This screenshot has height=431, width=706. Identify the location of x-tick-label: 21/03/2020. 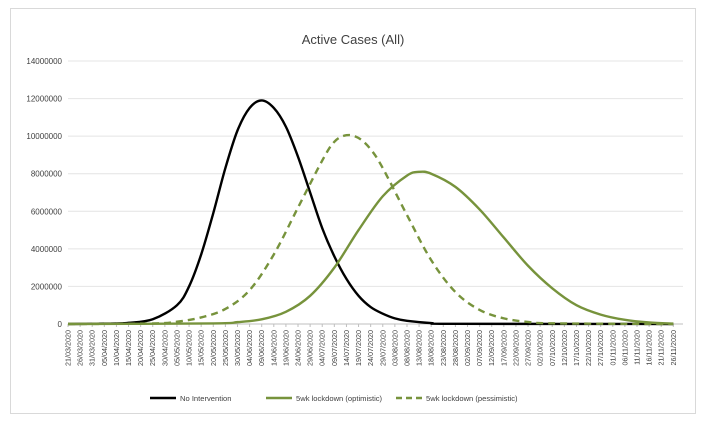
(68, 348).